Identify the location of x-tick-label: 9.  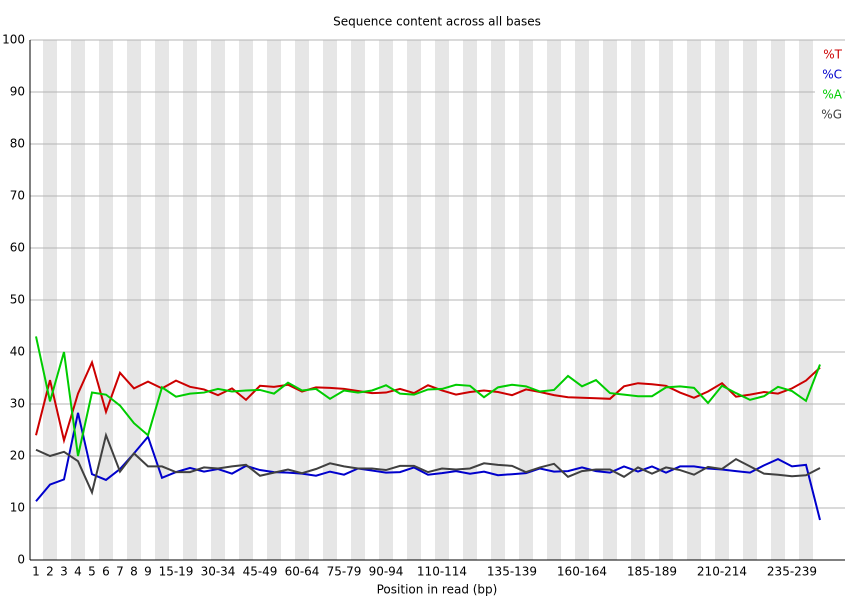
(148, 572).